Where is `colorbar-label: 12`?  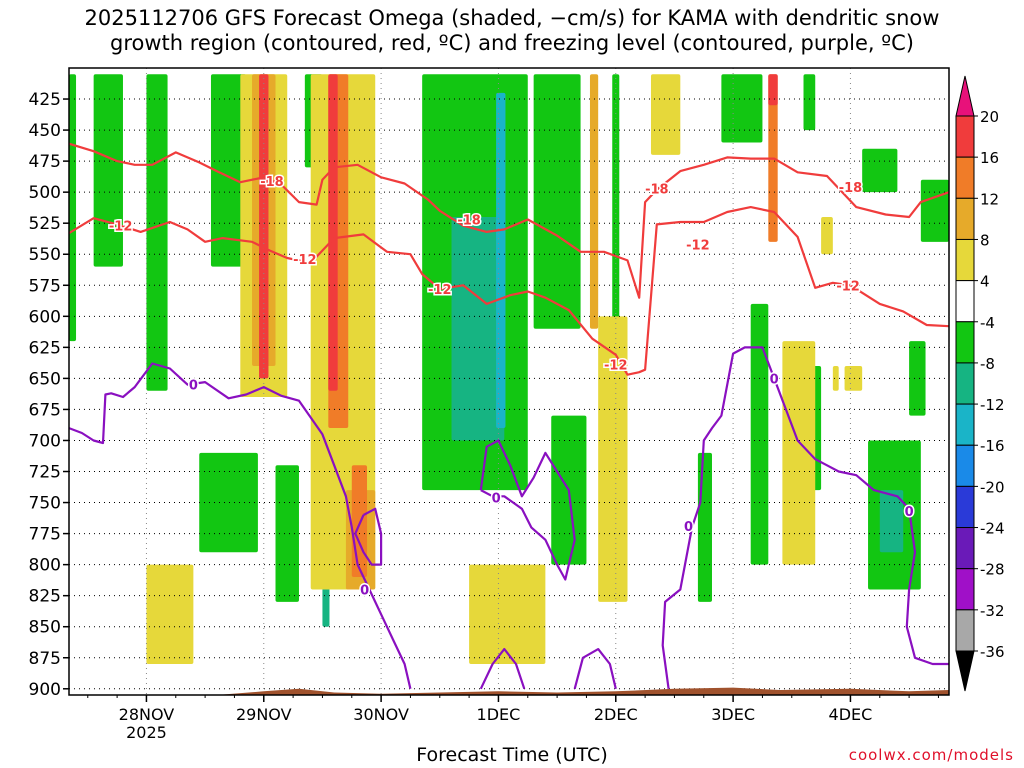 colorbar-label: 12 is located at coordinates (989, 199).